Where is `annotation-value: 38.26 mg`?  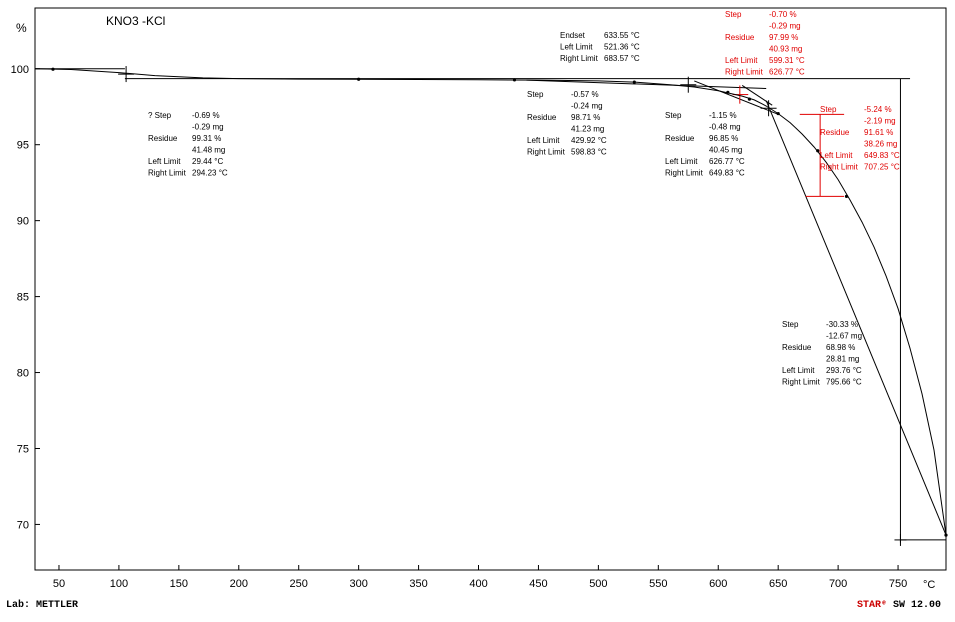
annotation-value: 38.26 mg is located at coordinates (880, 144).